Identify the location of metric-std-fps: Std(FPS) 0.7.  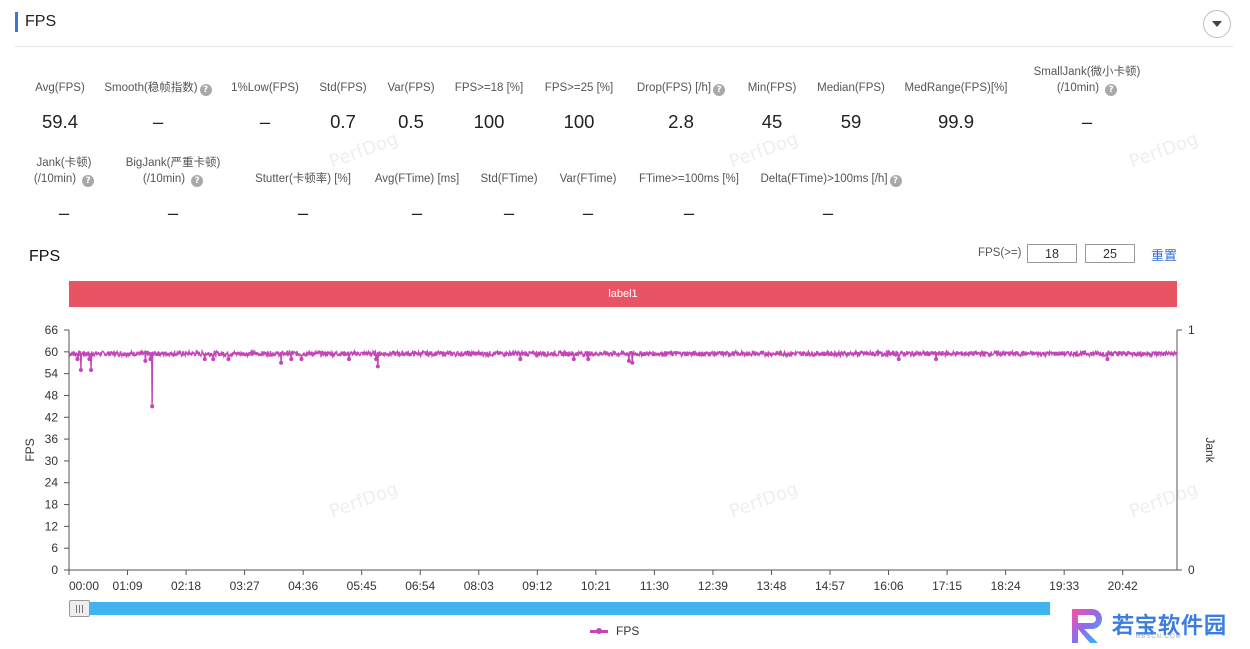
(343, 107).